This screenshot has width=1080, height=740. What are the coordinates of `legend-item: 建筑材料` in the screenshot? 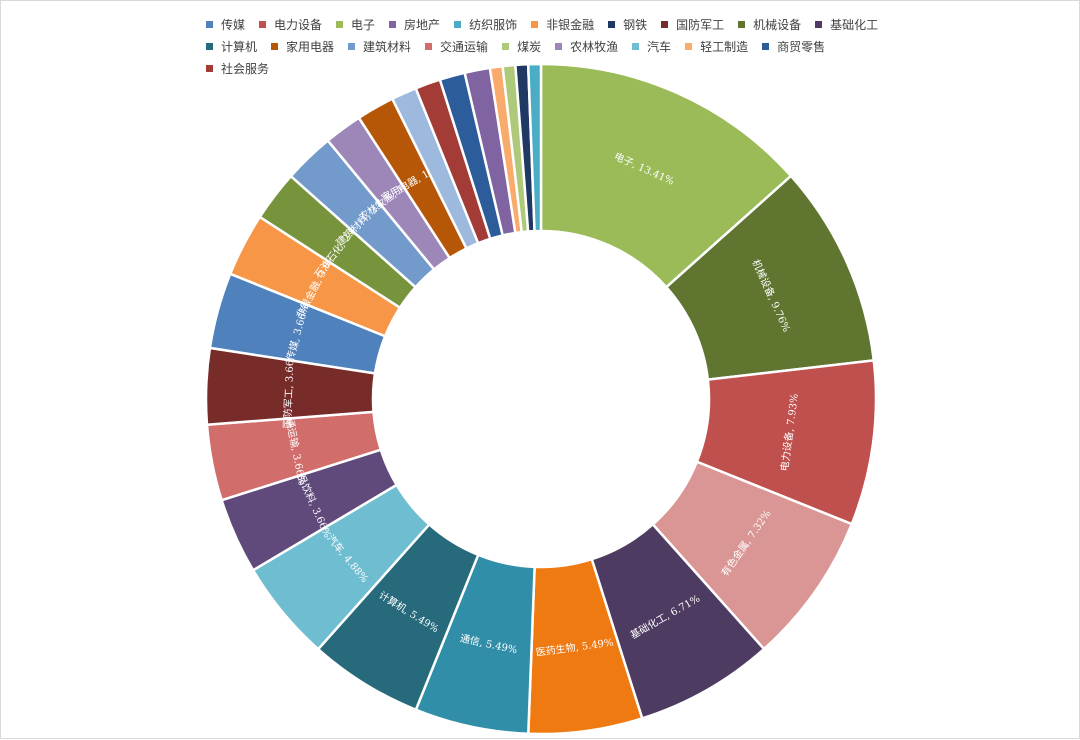 It's located at (379, 46).